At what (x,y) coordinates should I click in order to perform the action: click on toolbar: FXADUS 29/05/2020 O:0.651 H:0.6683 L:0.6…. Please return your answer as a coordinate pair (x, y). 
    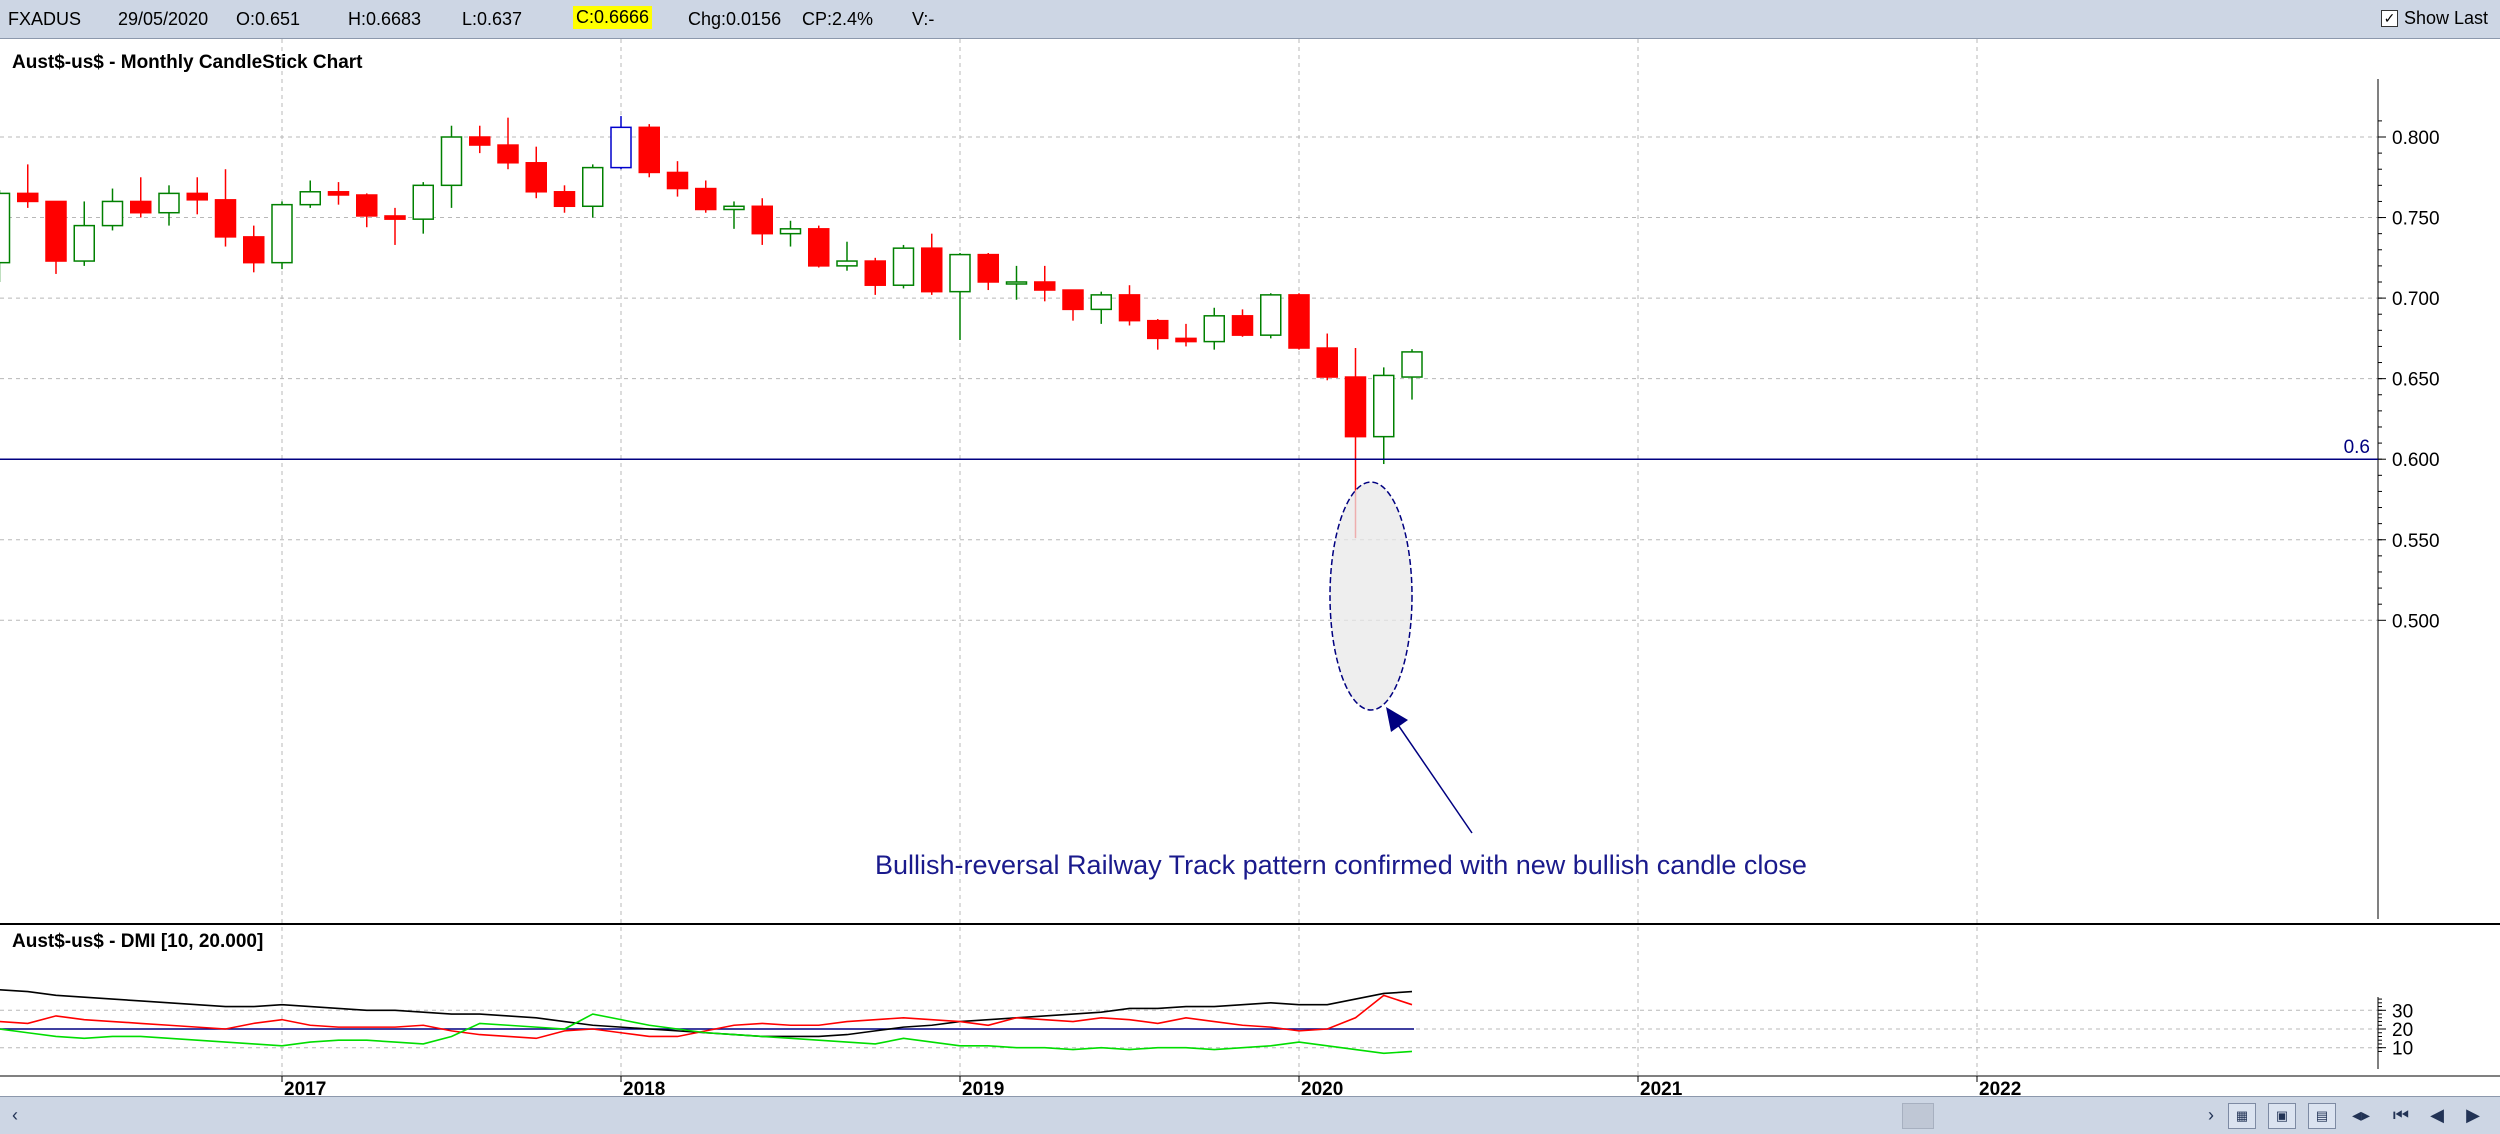
    Looking at the image, I should click on (1250, 19).